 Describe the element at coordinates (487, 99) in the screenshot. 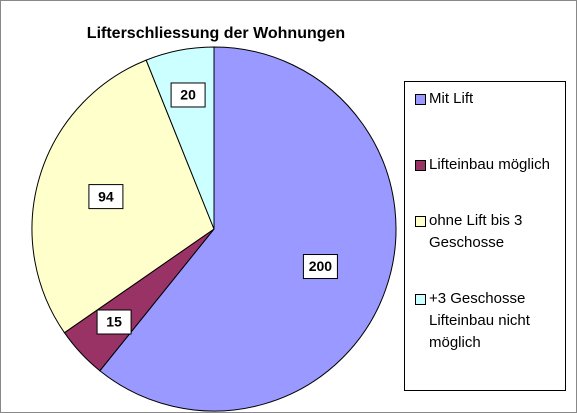

I see `legend-item: Mit Lift` at that location.